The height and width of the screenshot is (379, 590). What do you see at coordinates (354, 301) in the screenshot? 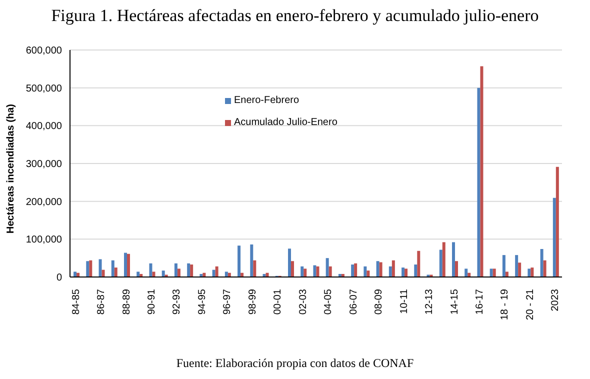
I see `x-tick-label: 06-07` at bounding box center [354, 301].